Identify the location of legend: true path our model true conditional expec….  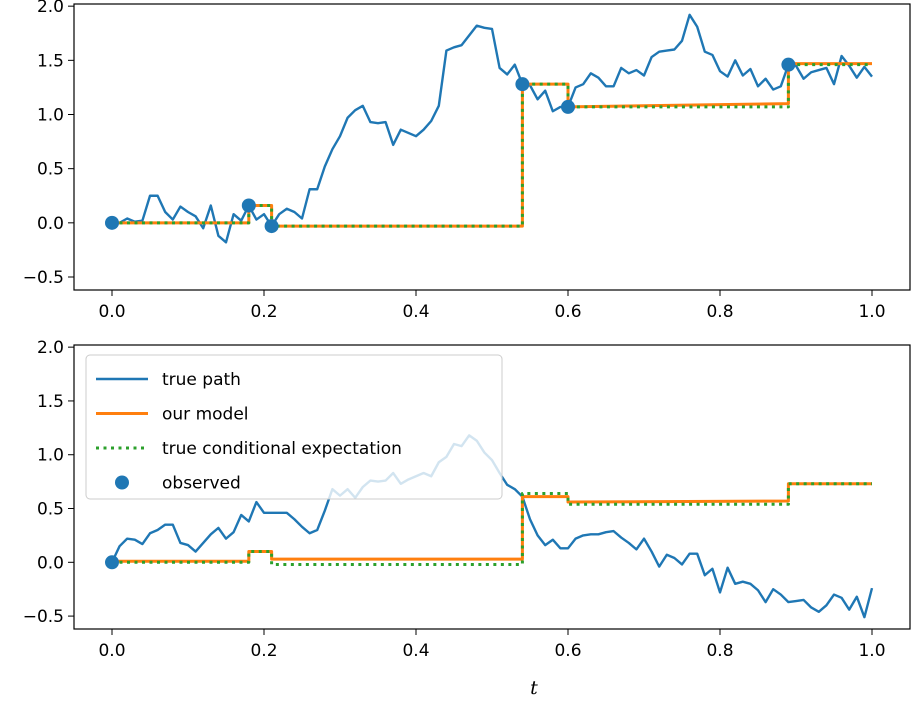
(294, 427).